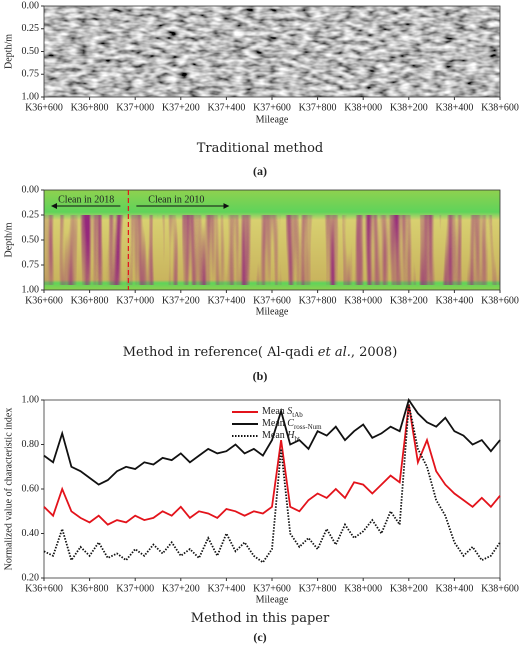  I want to click on caption-part: Method in this paper, so click(260, 618).